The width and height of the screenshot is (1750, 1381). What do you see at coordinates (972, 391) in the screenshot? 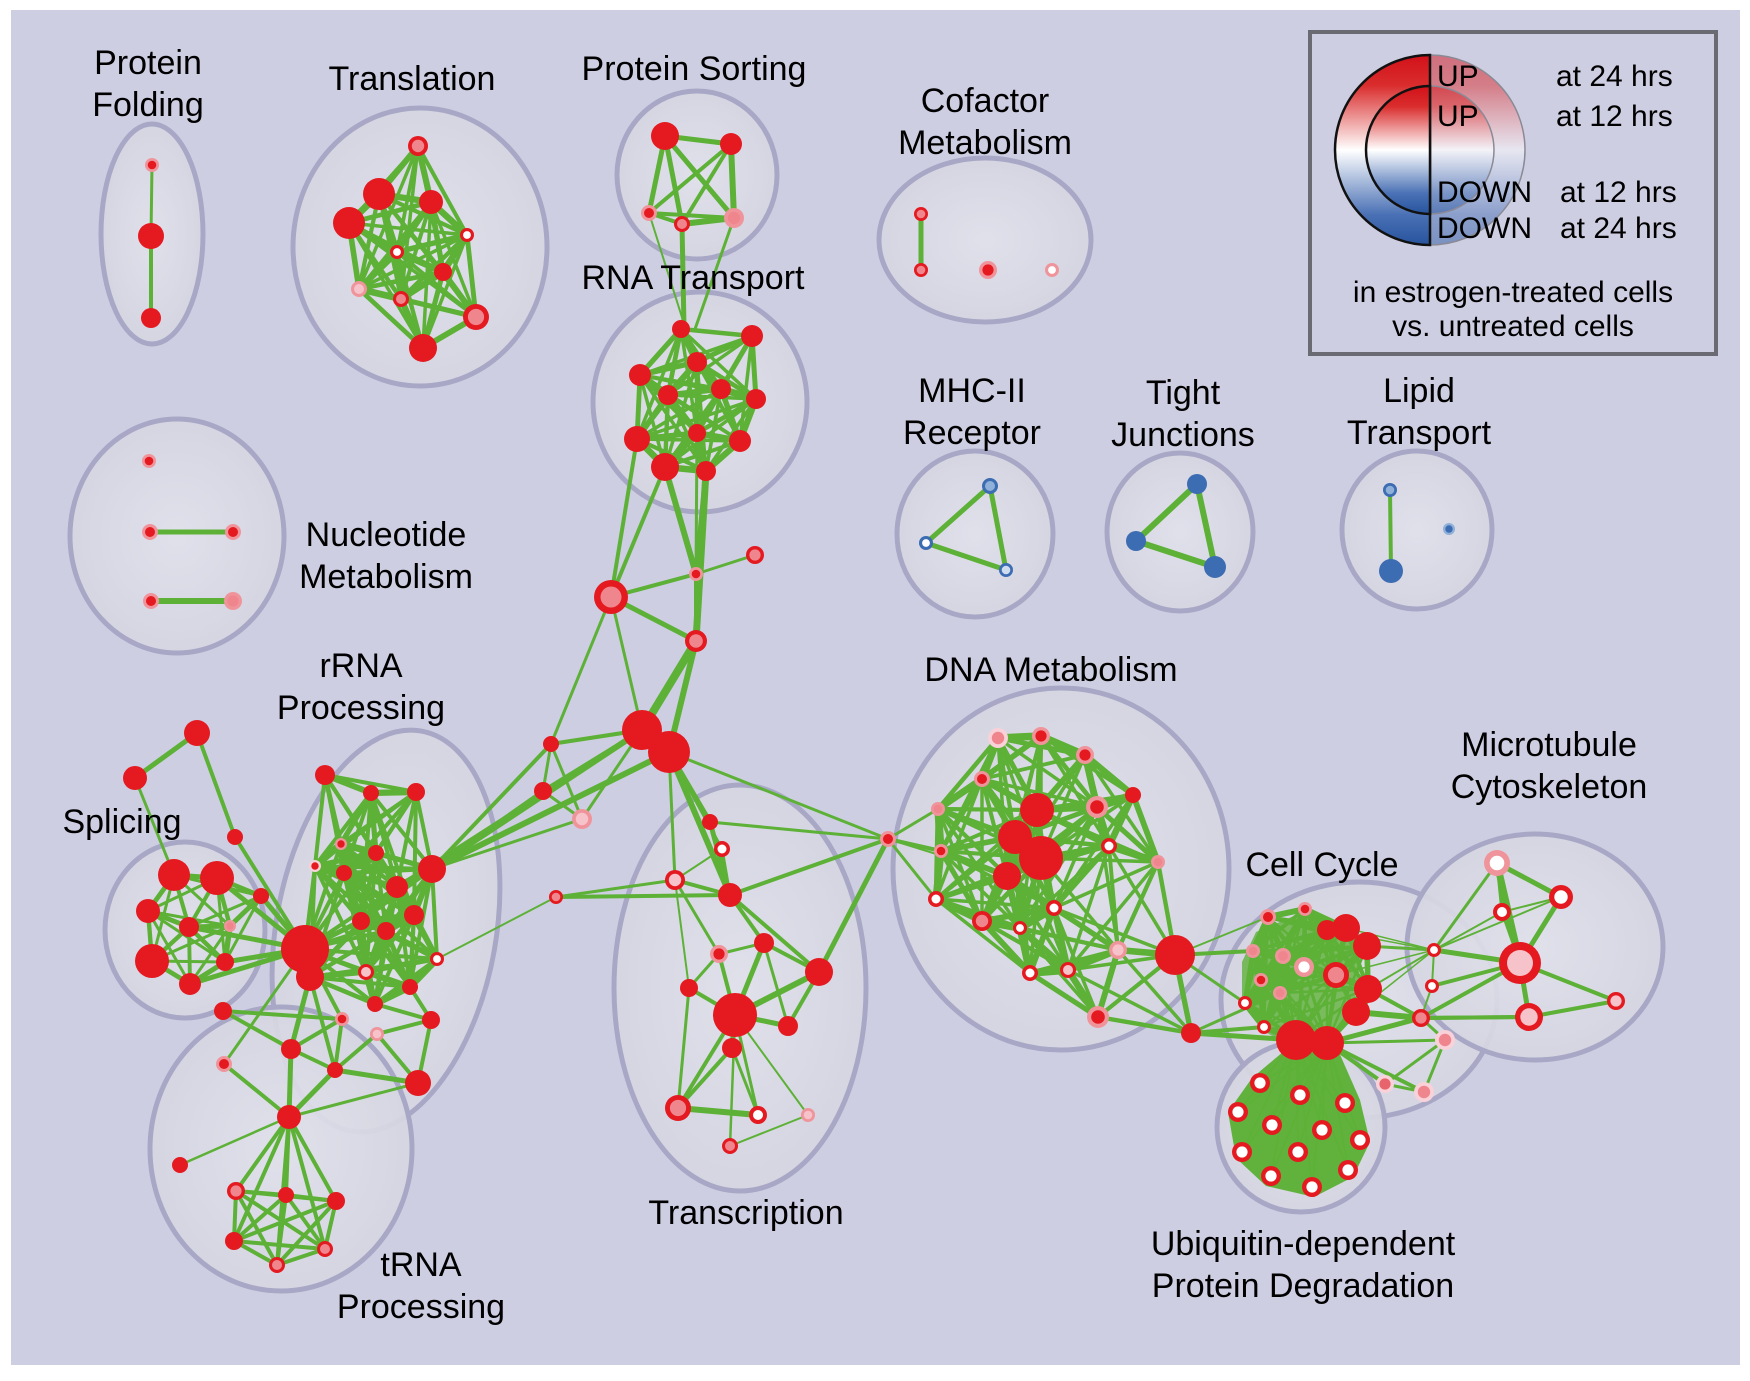
I see `svg-text: MHC-II` at bounding box center [972, 391].